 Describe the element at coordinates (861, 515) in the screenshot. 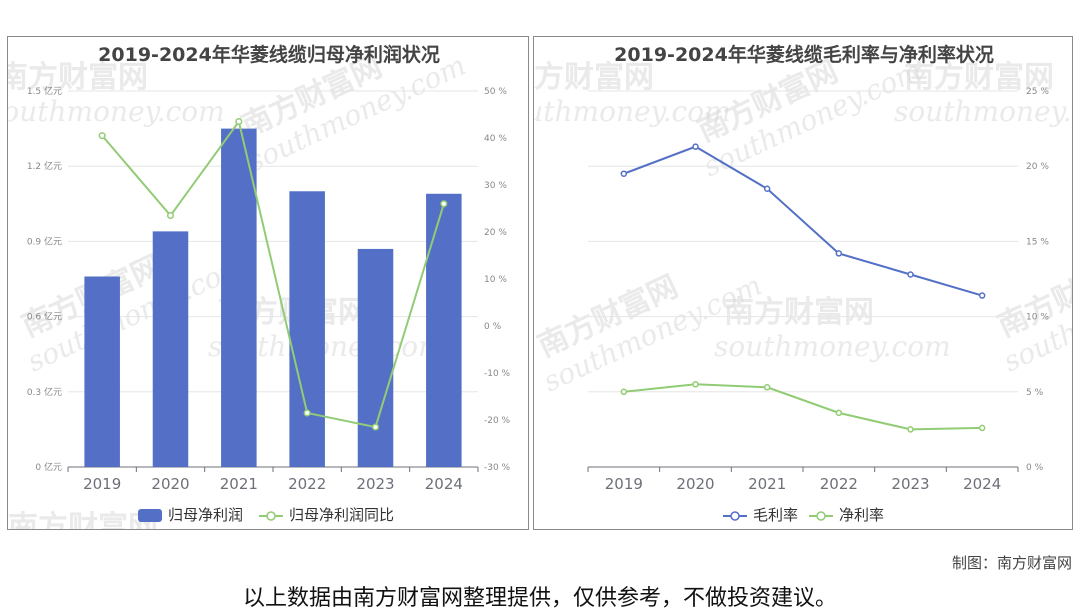

I see `legend-net-label: 净利率` at that location.